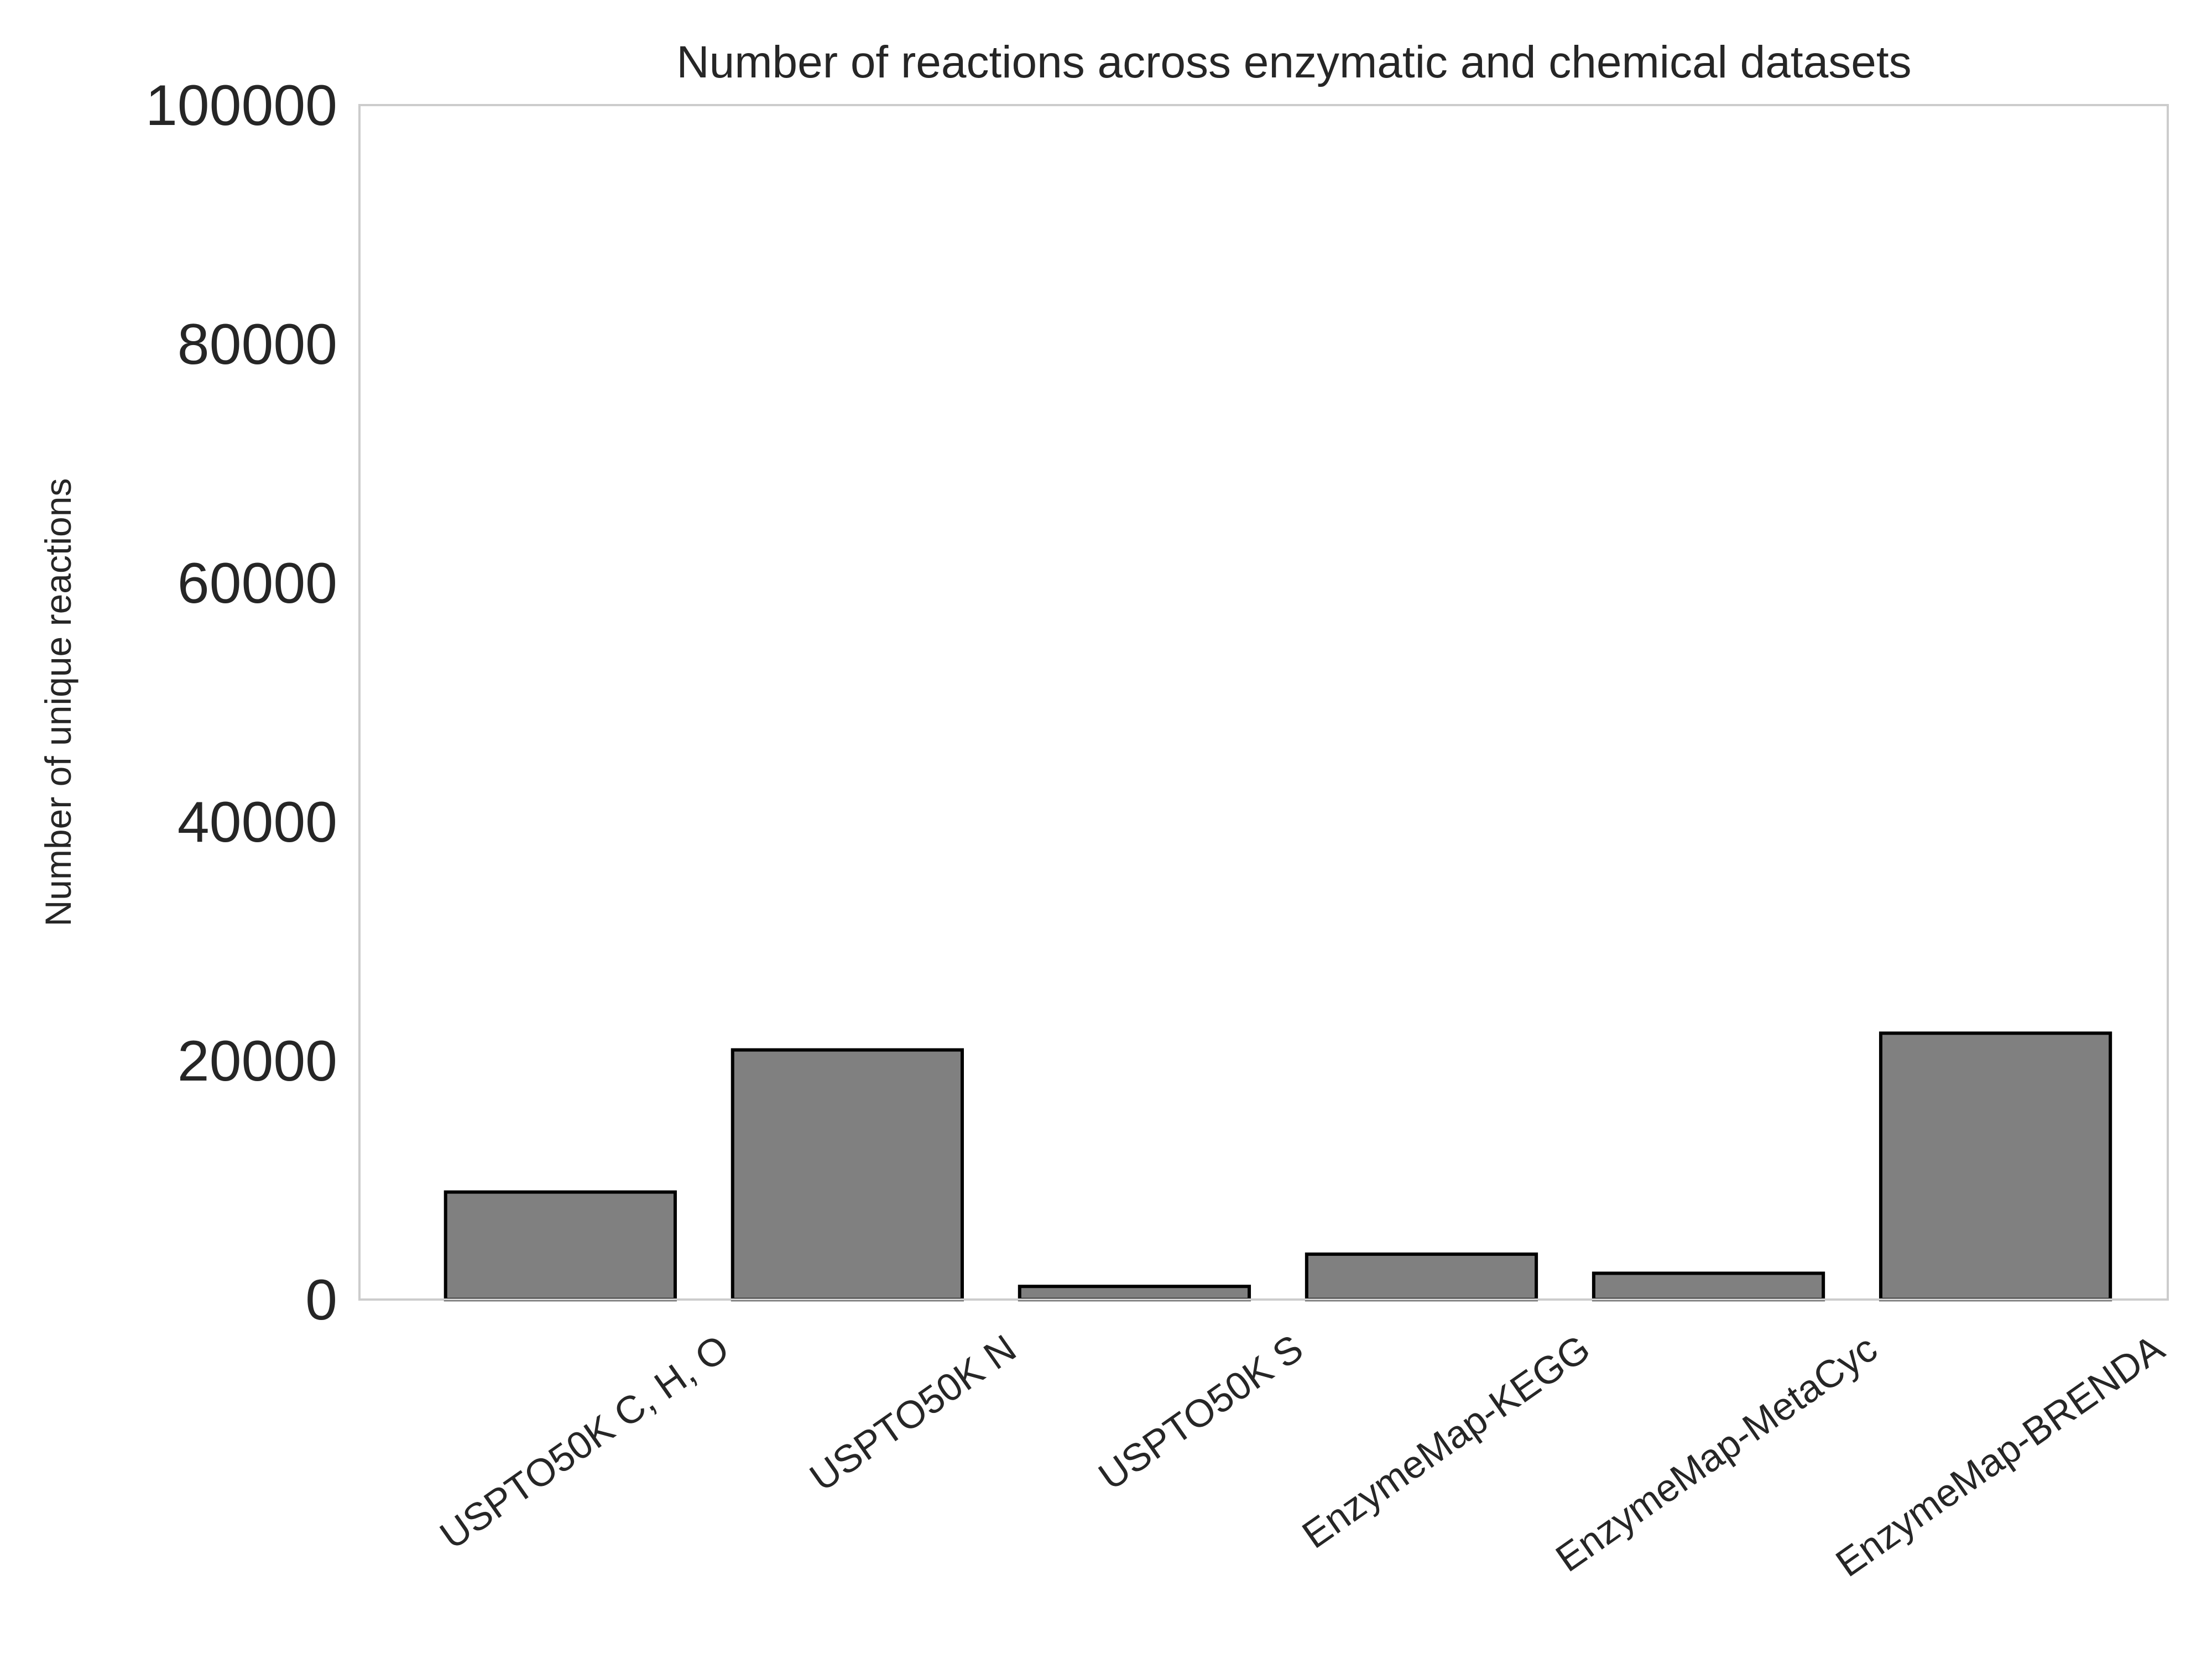 The width and height of the screenshot is (2212, 1659). Describe the element at coordinates (321, 1300) in the screenshot. I see `y-tick-label: 0` at that location.